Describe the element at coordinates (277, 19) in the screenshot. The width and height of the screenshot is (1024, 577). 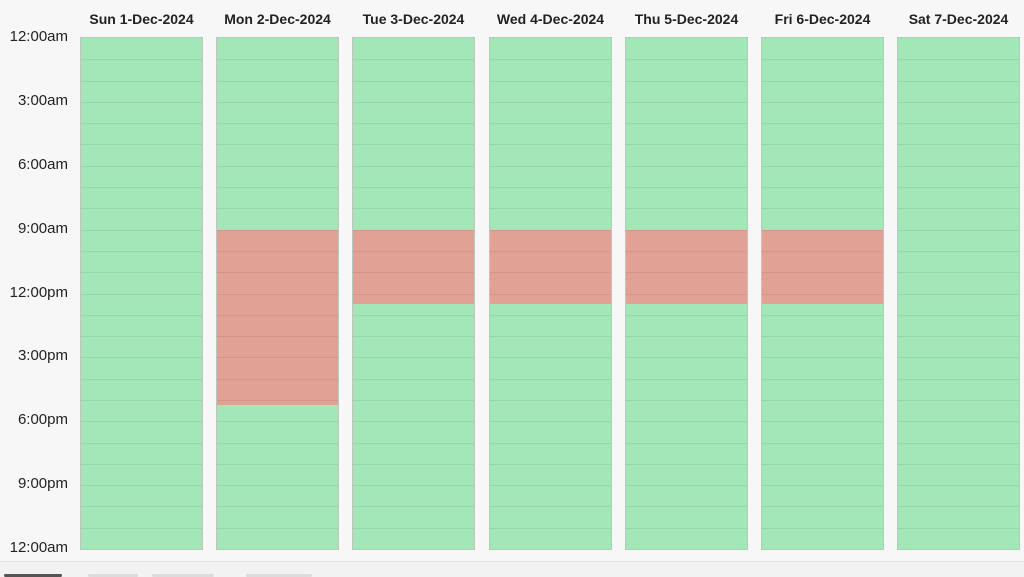
I see `day-header: Mon 2-Dec-2024` at that location.